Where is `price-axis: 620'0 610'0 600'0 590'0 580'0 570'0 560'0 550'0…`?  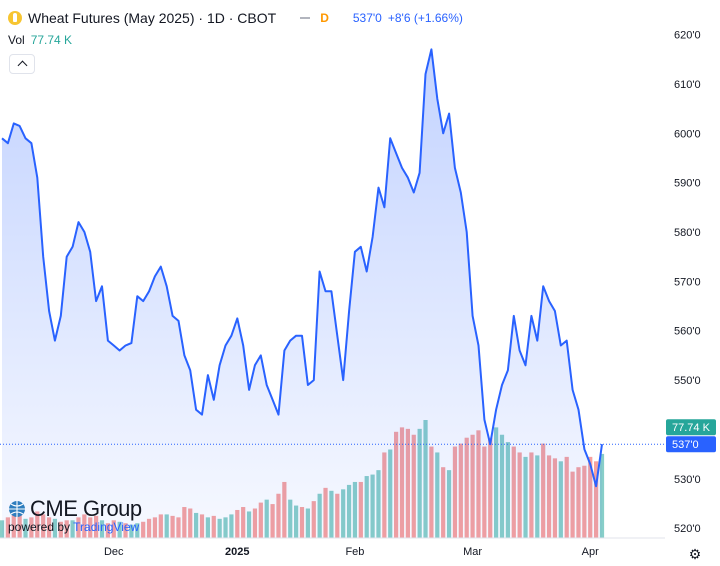
price-axis: 620'0 610'0 600'0 590'0 580'0 570'0 560'0 550'0… is located at coordinates (687, 283).